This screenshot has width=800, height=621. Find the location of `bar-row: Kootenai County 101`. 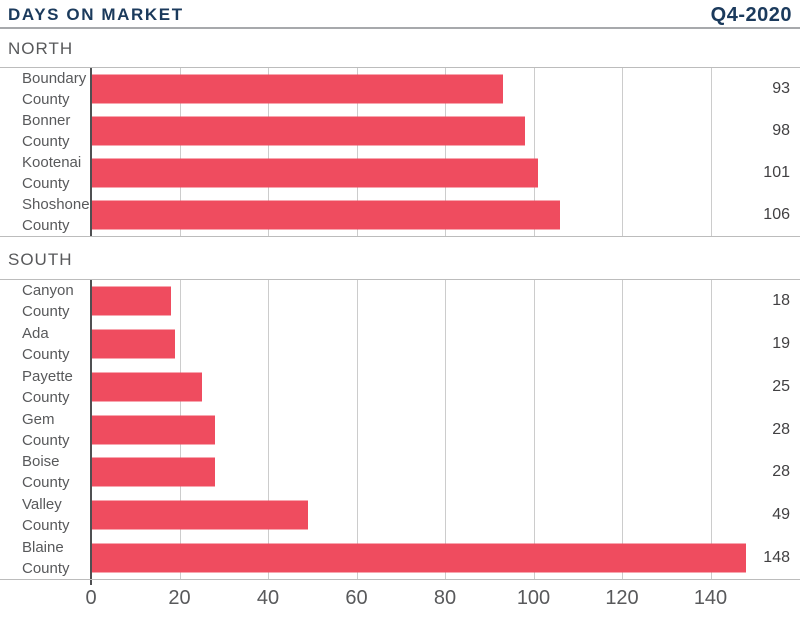

bar-row: Kootenai County 101 is located at coordinates (400, 173).